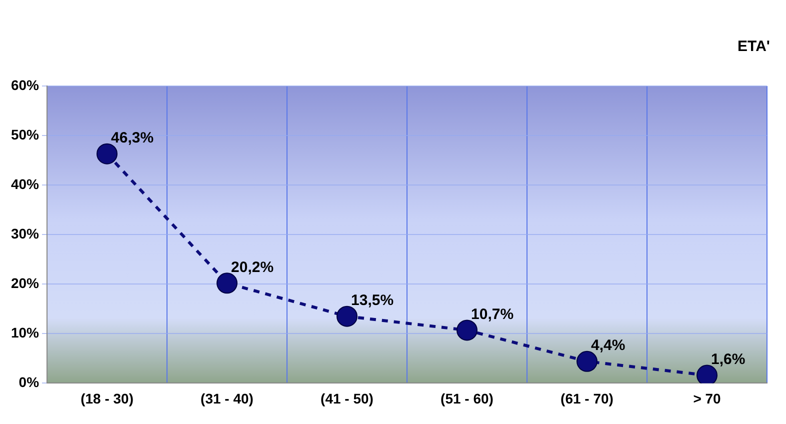 Image resolution: width=786 pixels, height=424 pixels. What do you see at coordinates (25, 332) in the screenshot?
I see `y-tick-label: 10%` at bounding box center [25, 332].